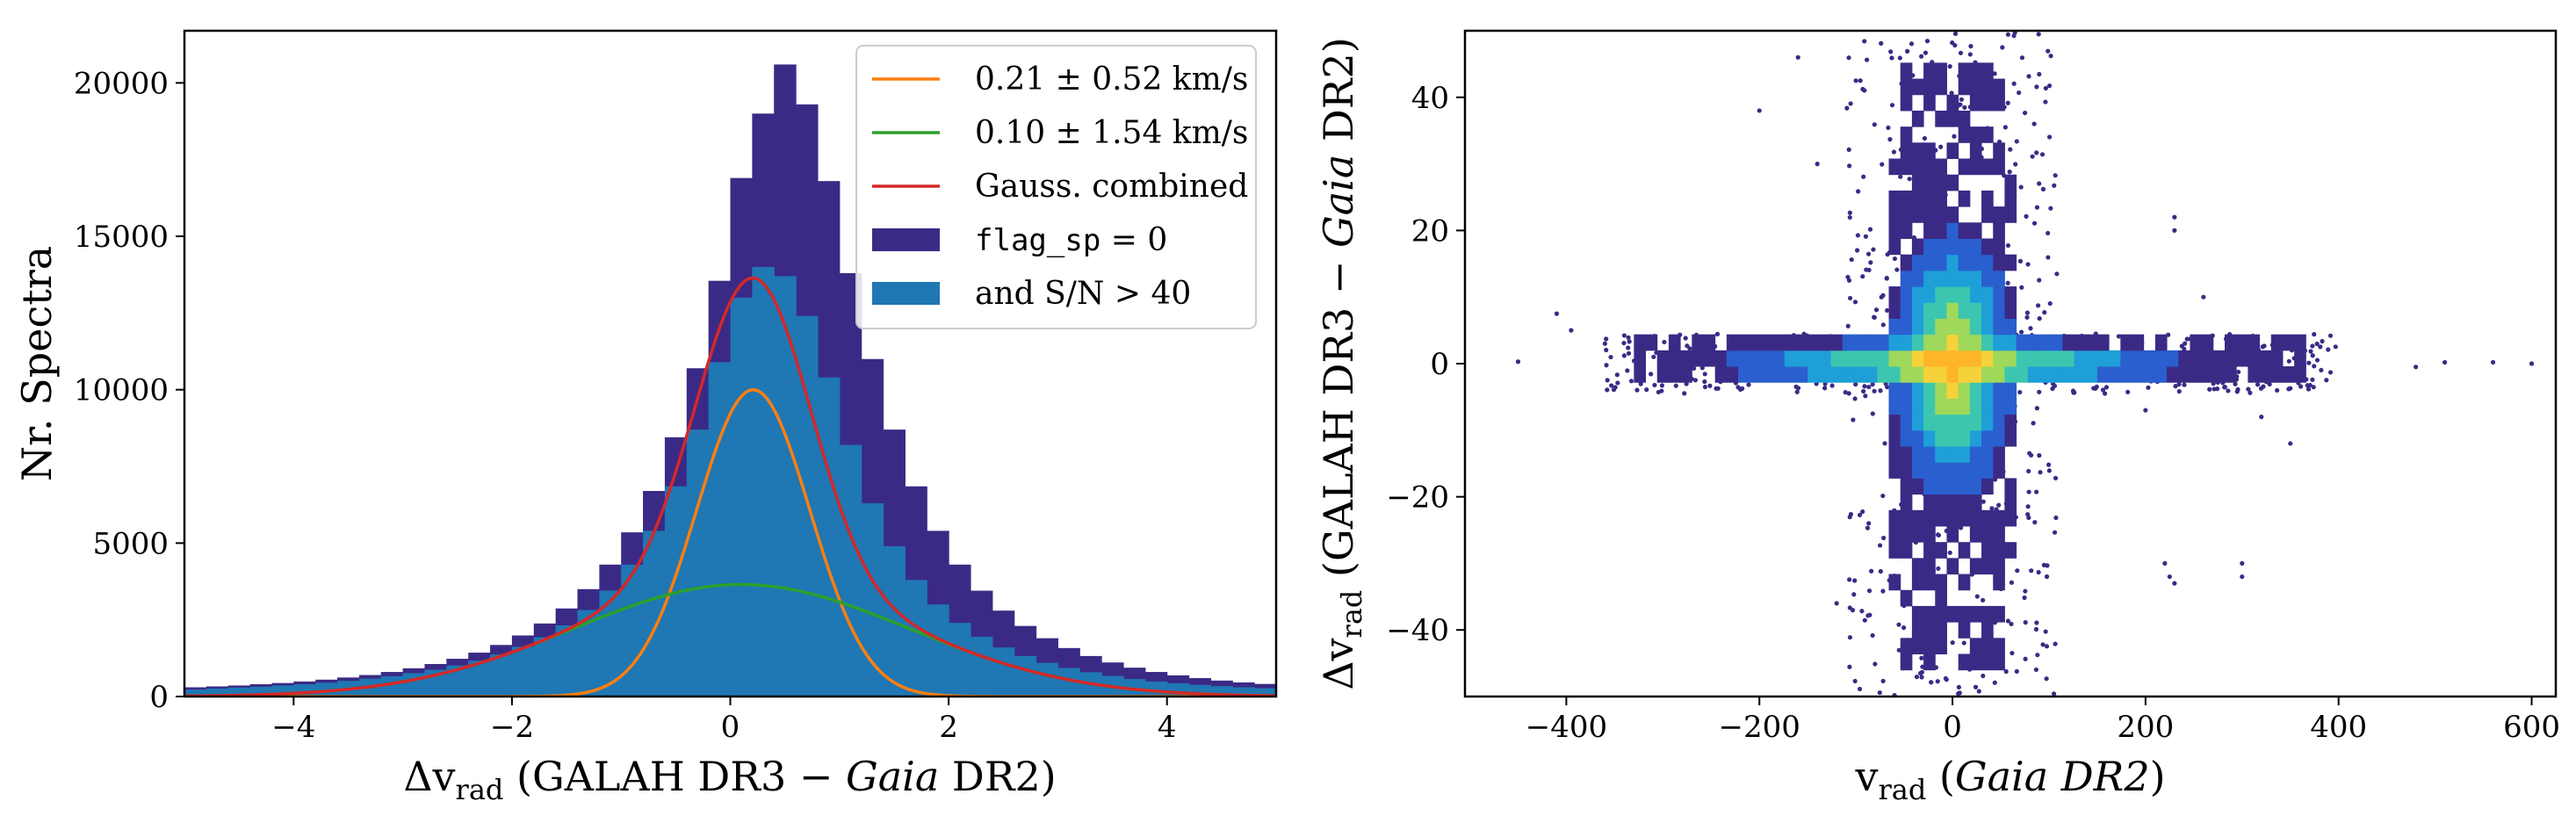 The height and width of the screenshot is (823, 2576). Describe the element at coordinates (1759, 727) in the screenshot. I see `x-tick-label: −200` at that location.